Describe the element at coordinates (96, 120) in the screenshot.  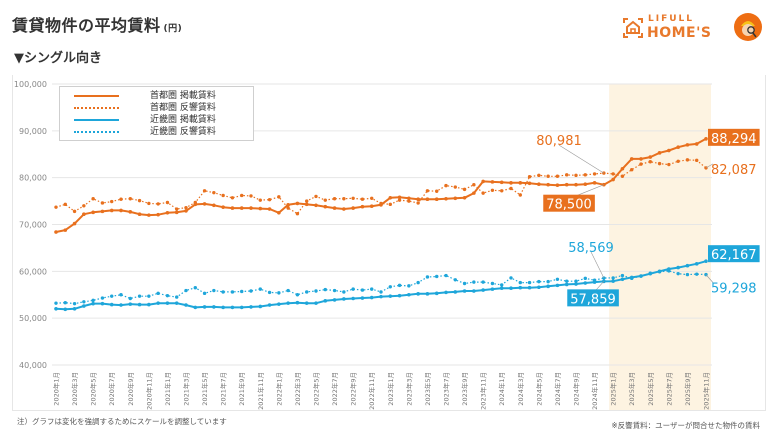
I see `legend-swatch-solid-blue` at that location.